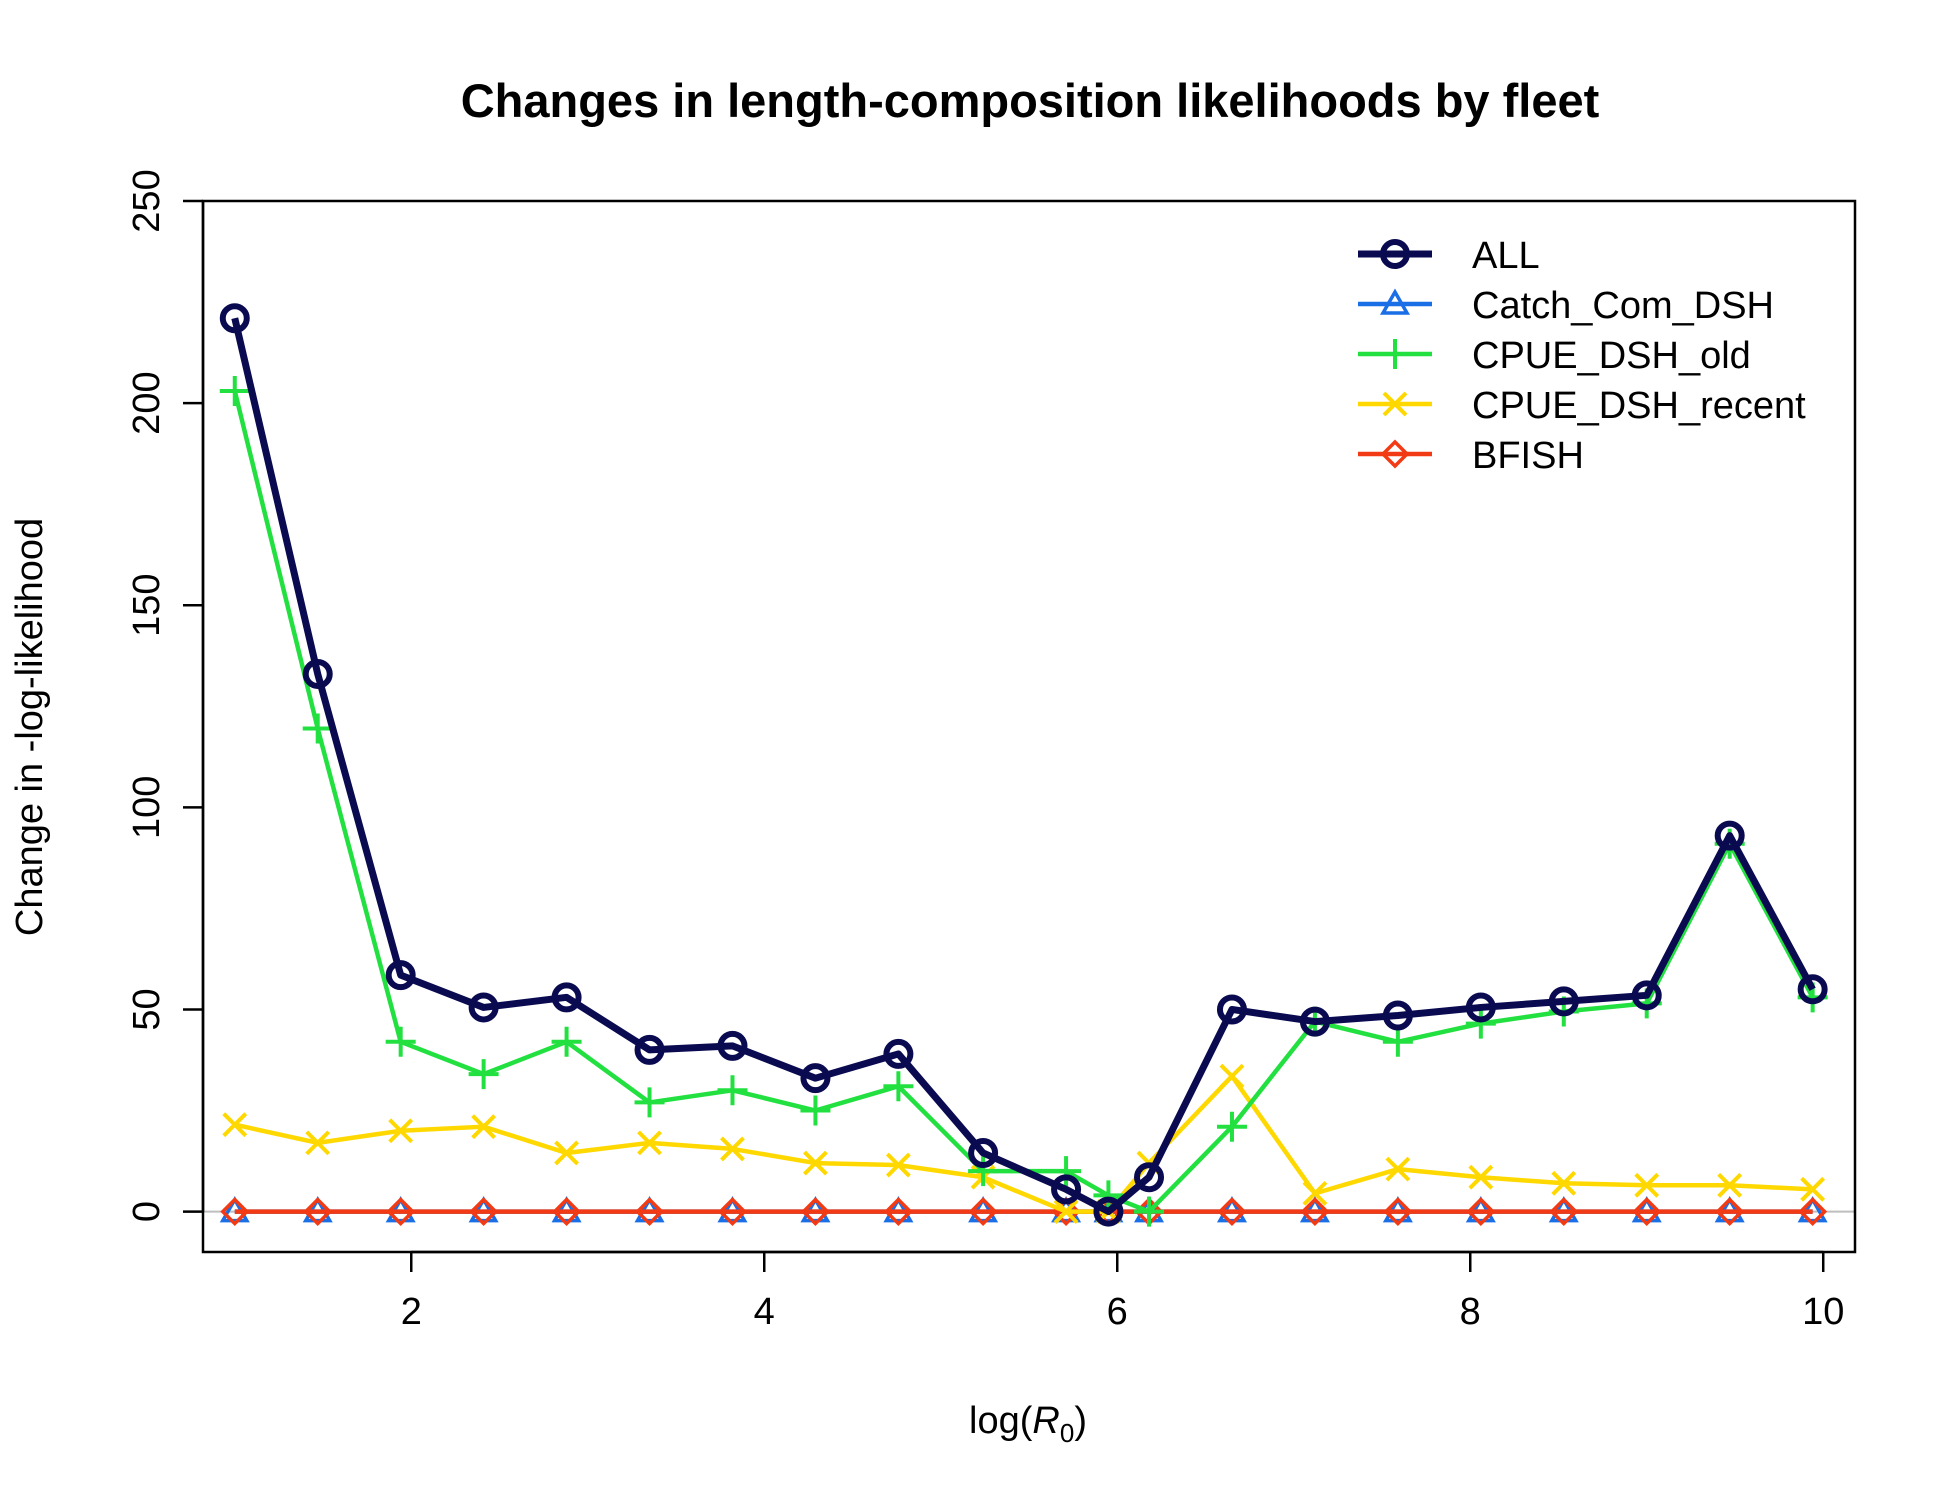 The width and height of the screenshot is (1950, 1500). What do you see at coordinates (1470, 1312) in the screenshot?
I see `x-tick-label: 8` at bounding box center [1470, 1312].